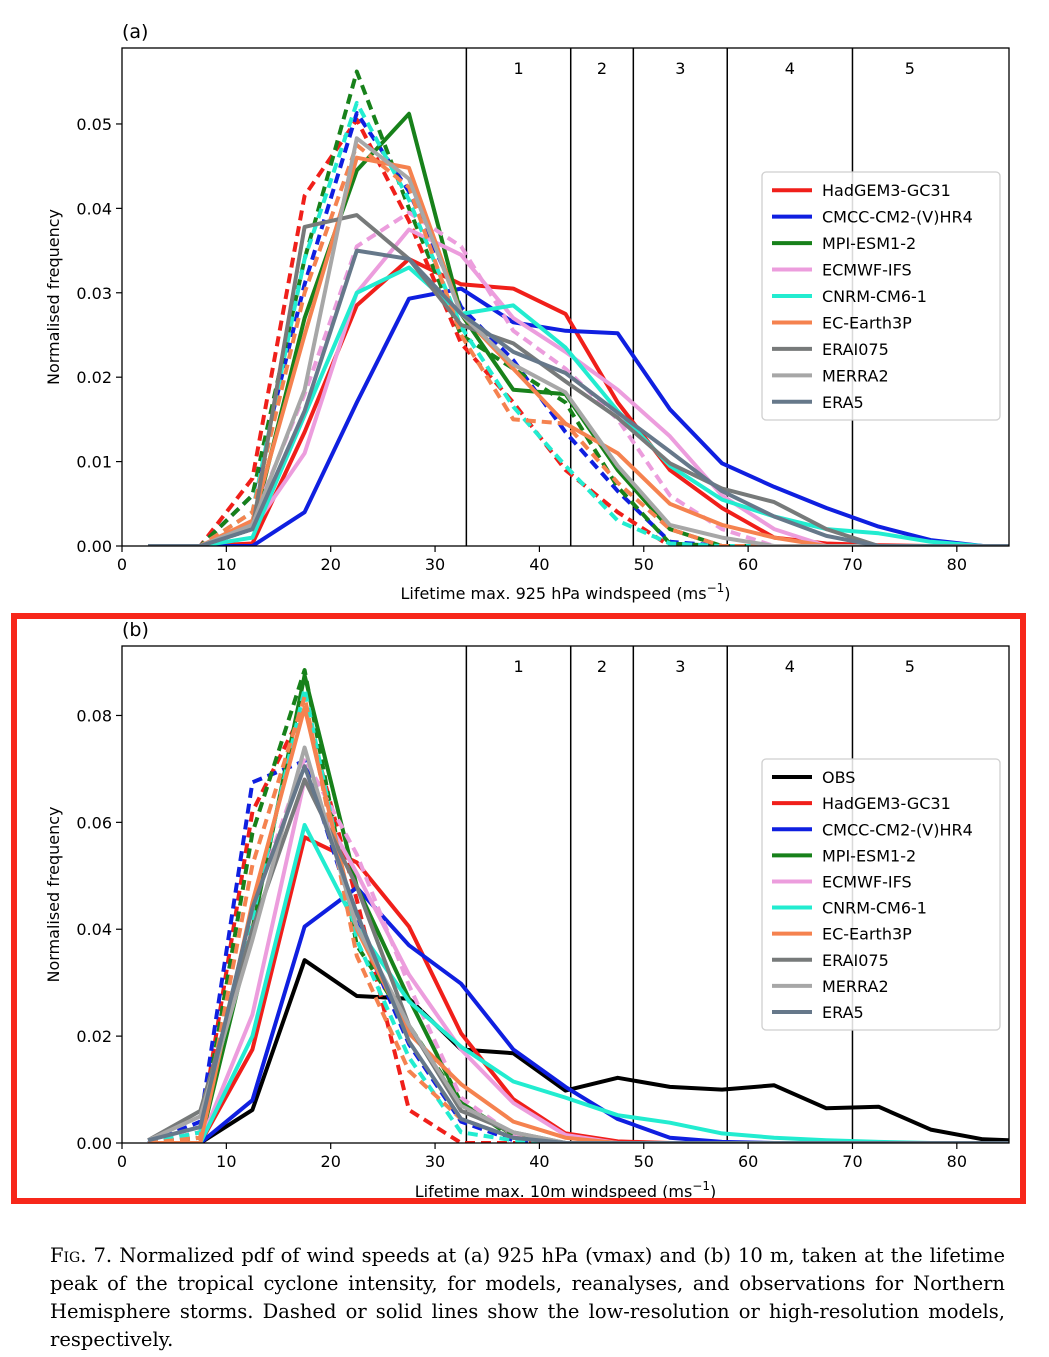  Describe the element at coordinates (565, 592) in the screenshot. I see `x-axis-label: Lifetime max. 925 hPa windspeed (ms−1)` at that location.